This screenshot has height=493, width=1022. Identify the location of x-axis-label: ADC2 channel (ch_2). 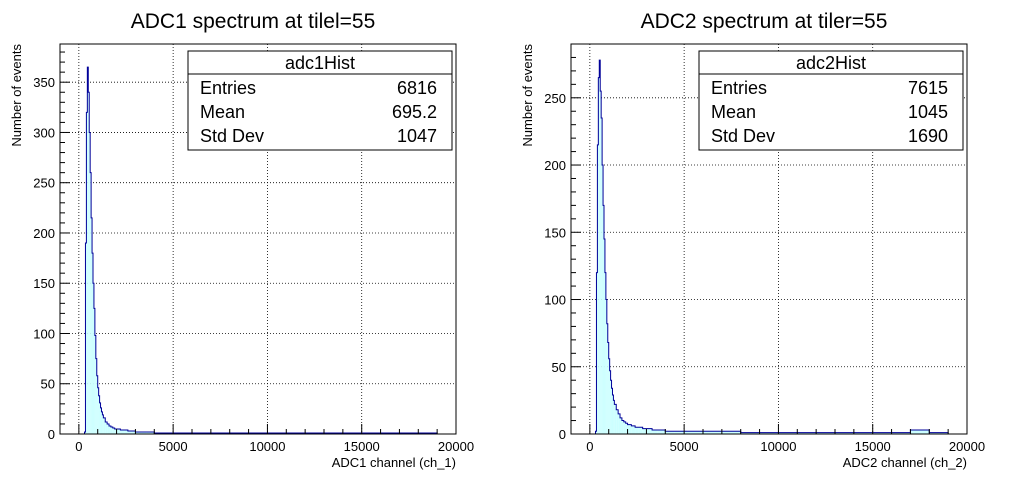
(905, 462).